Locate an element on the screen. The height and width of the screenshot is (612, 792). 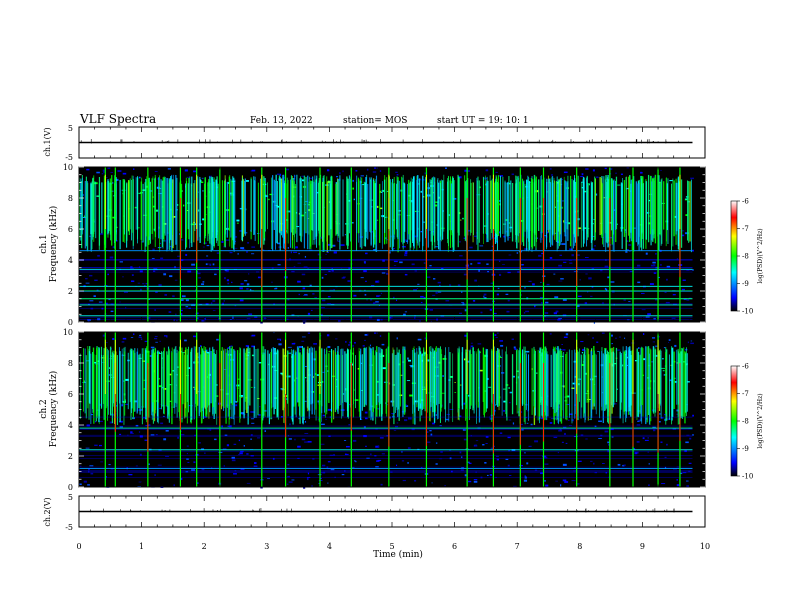
ch1-waveform-marks is located at coordinates (386, 141).